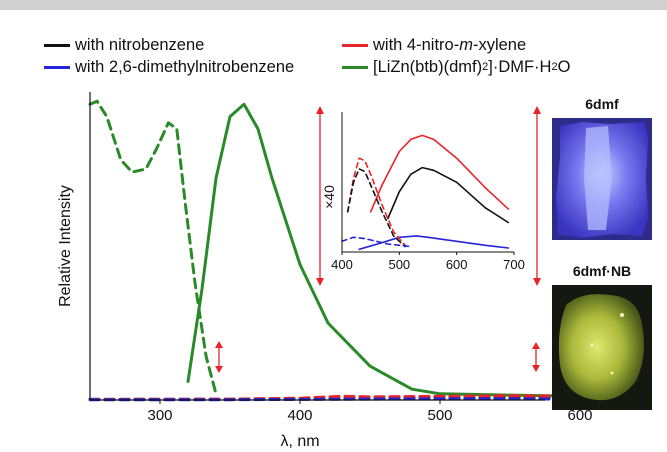  What do you see at coordinates (434, 243) in the screenshot?
I see `inset-series-with-2-6-dimethylnitrobenzene-emission` at bounding box center [434, 243].